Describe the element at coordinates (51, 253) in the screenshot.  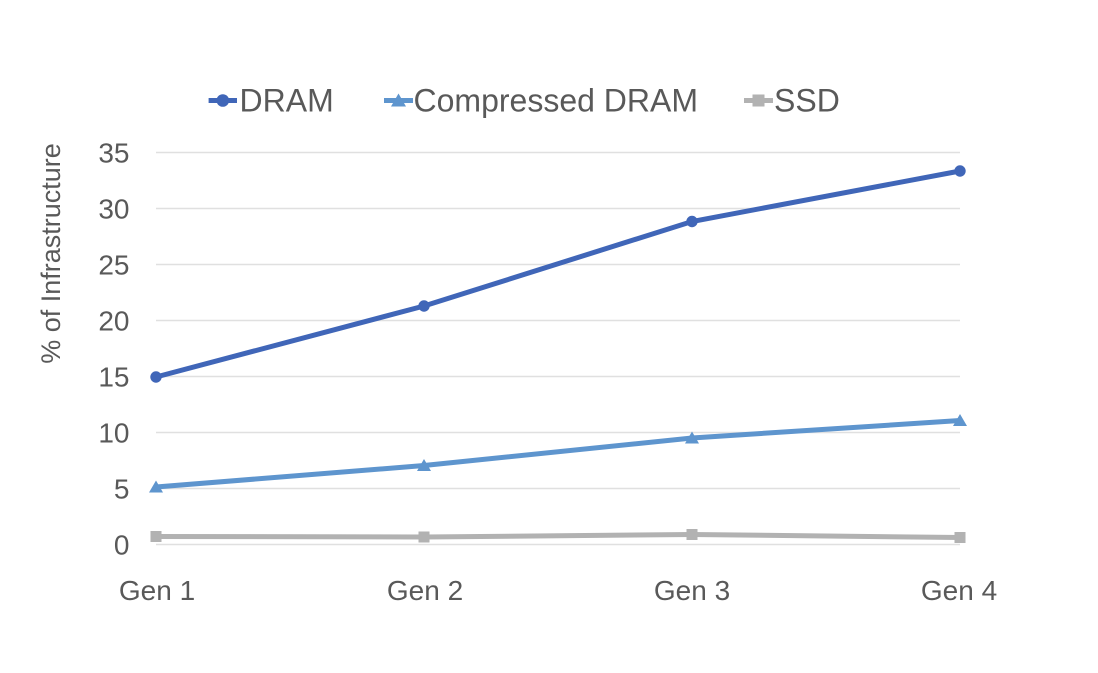
I see `svg-text: % of Infrastructure` at that location.